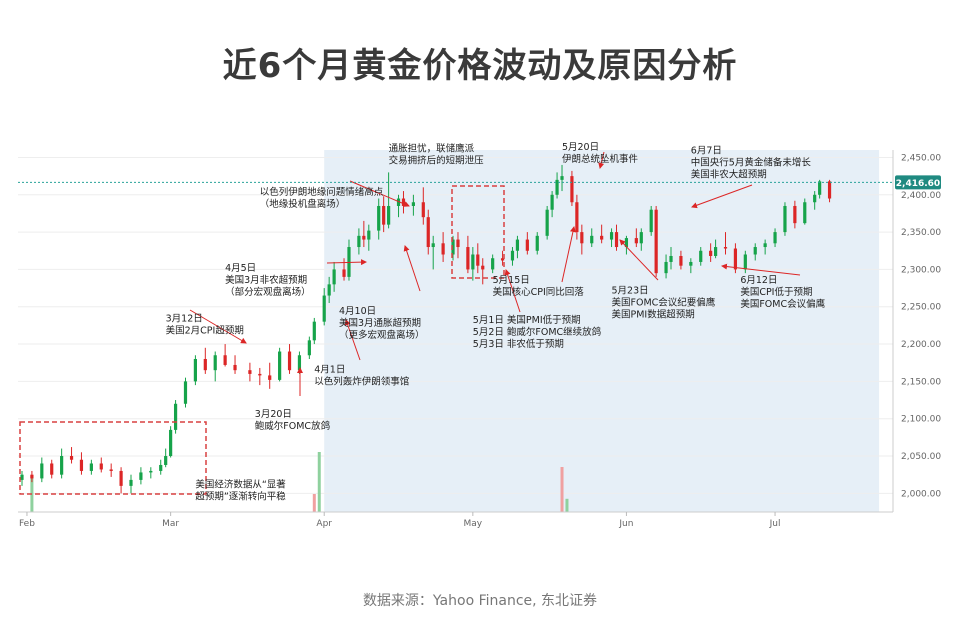 This screenshot has height=640, width=960. What do you see at coordinates (293, 426) in the screenshot?
I see `annotation-line: 鲍威尔FOMC放鸽` at bounding box center [293, 426].